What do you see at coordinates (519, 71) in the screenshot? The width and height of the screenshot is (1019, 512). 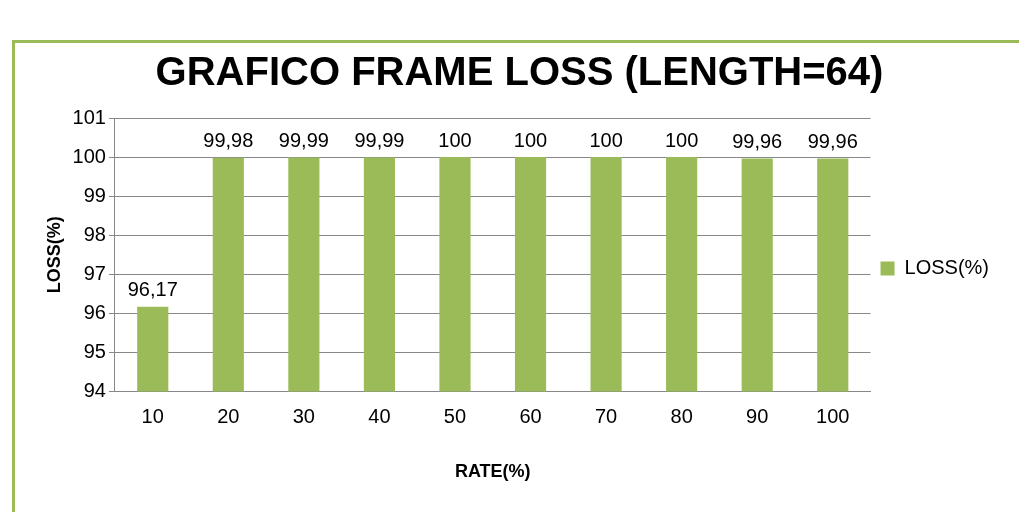 I see `chart-title: GRAFICO FRAME LOSS (LENGTH=64)` at bounding box center [519, 71].